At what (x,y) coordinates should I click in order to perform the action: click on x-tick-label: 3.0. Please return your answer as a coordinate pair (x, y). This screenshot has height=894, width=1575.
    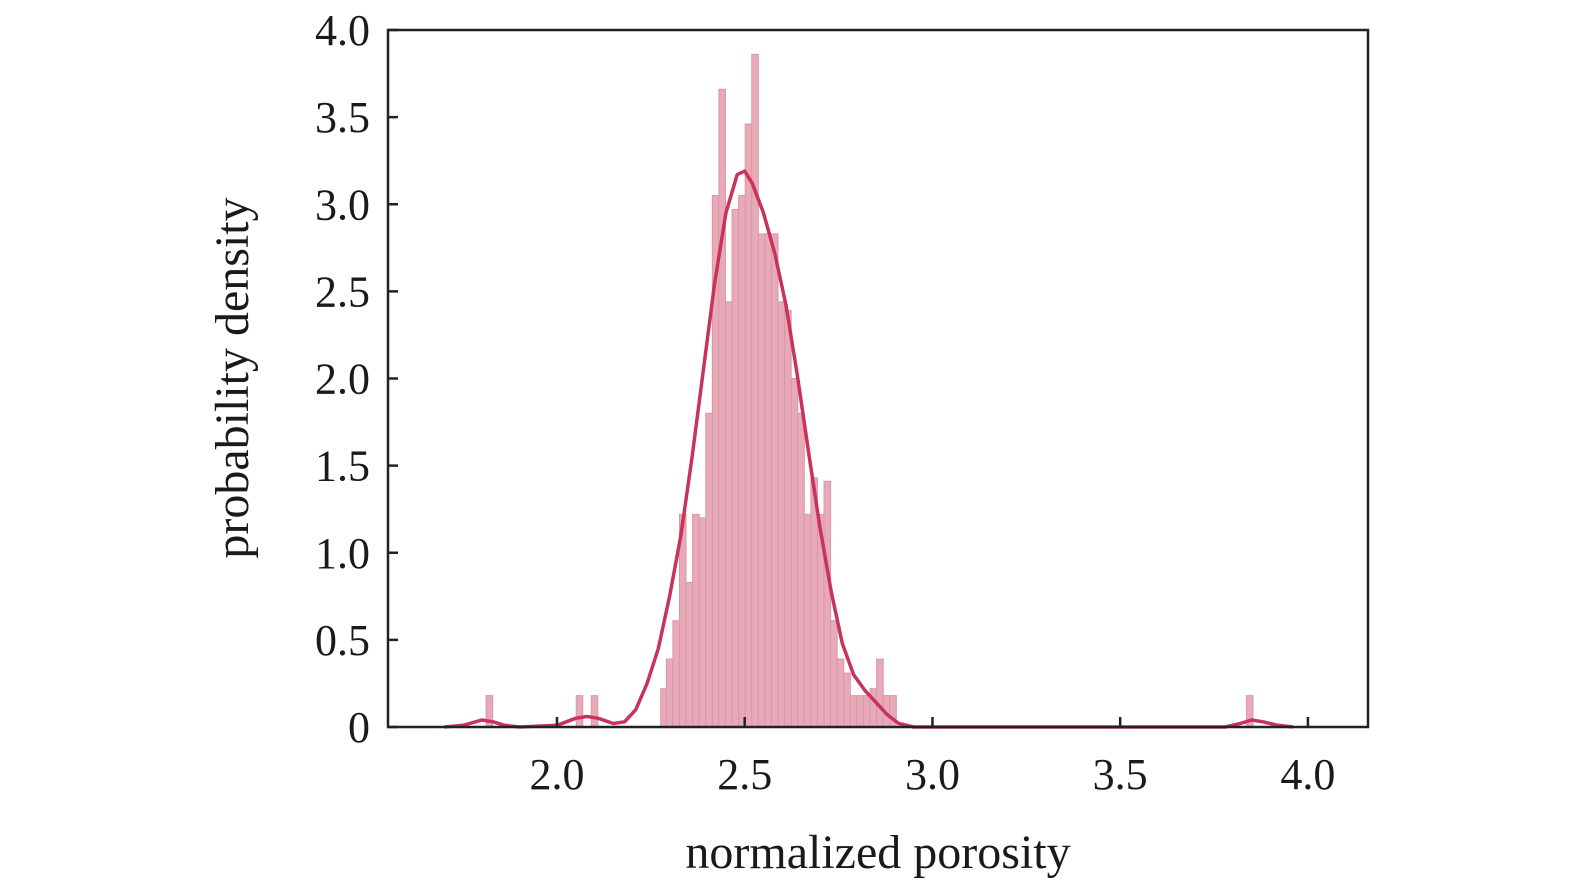
    Looking at the image, I should click on (932, 774).